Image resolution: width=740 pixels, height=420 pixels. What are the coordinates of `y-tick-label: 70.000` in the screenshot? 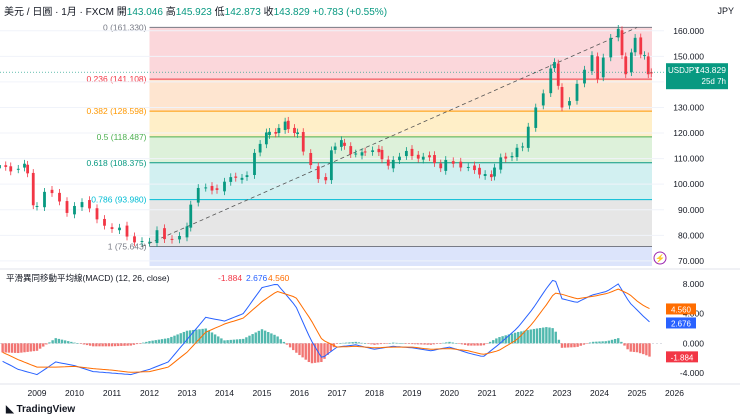 It's located at (691, 261).